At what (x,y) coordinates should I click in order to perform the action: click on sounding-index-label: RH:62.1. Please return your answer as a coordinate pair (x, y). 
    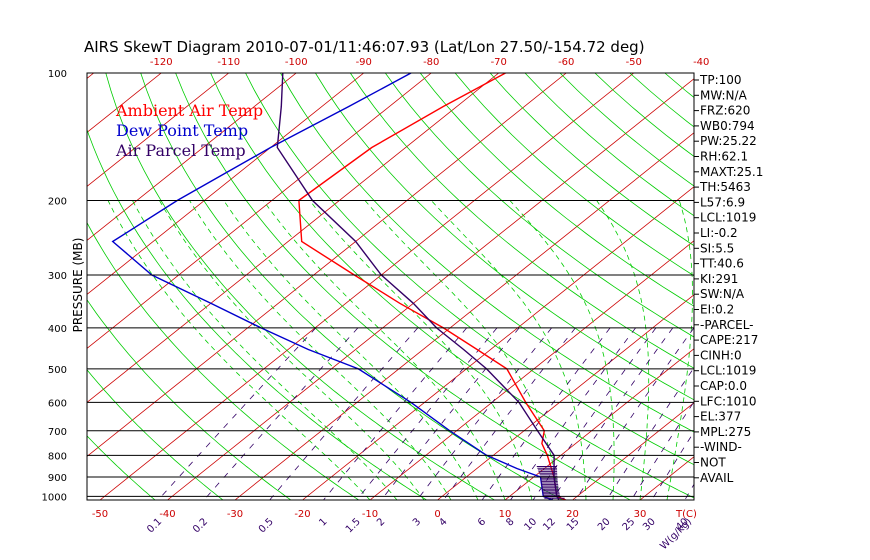
    Looking at the image, I should click on (724, 157).